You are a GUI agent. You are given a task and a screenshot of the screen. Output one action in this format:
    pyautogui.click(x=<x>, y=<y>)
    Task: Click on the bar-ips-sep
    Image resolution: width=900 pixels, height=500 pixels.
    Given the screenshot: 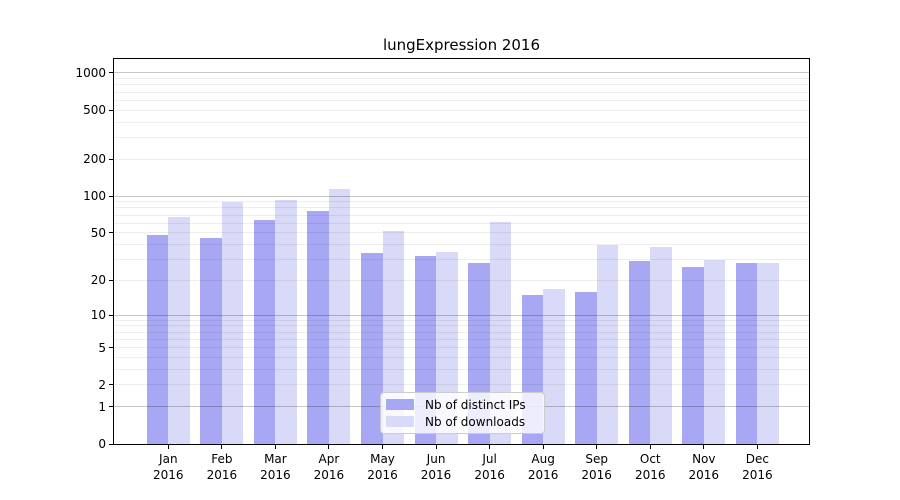 What is the action you would take?
    pyautogui.click(x=586, y=367)
    